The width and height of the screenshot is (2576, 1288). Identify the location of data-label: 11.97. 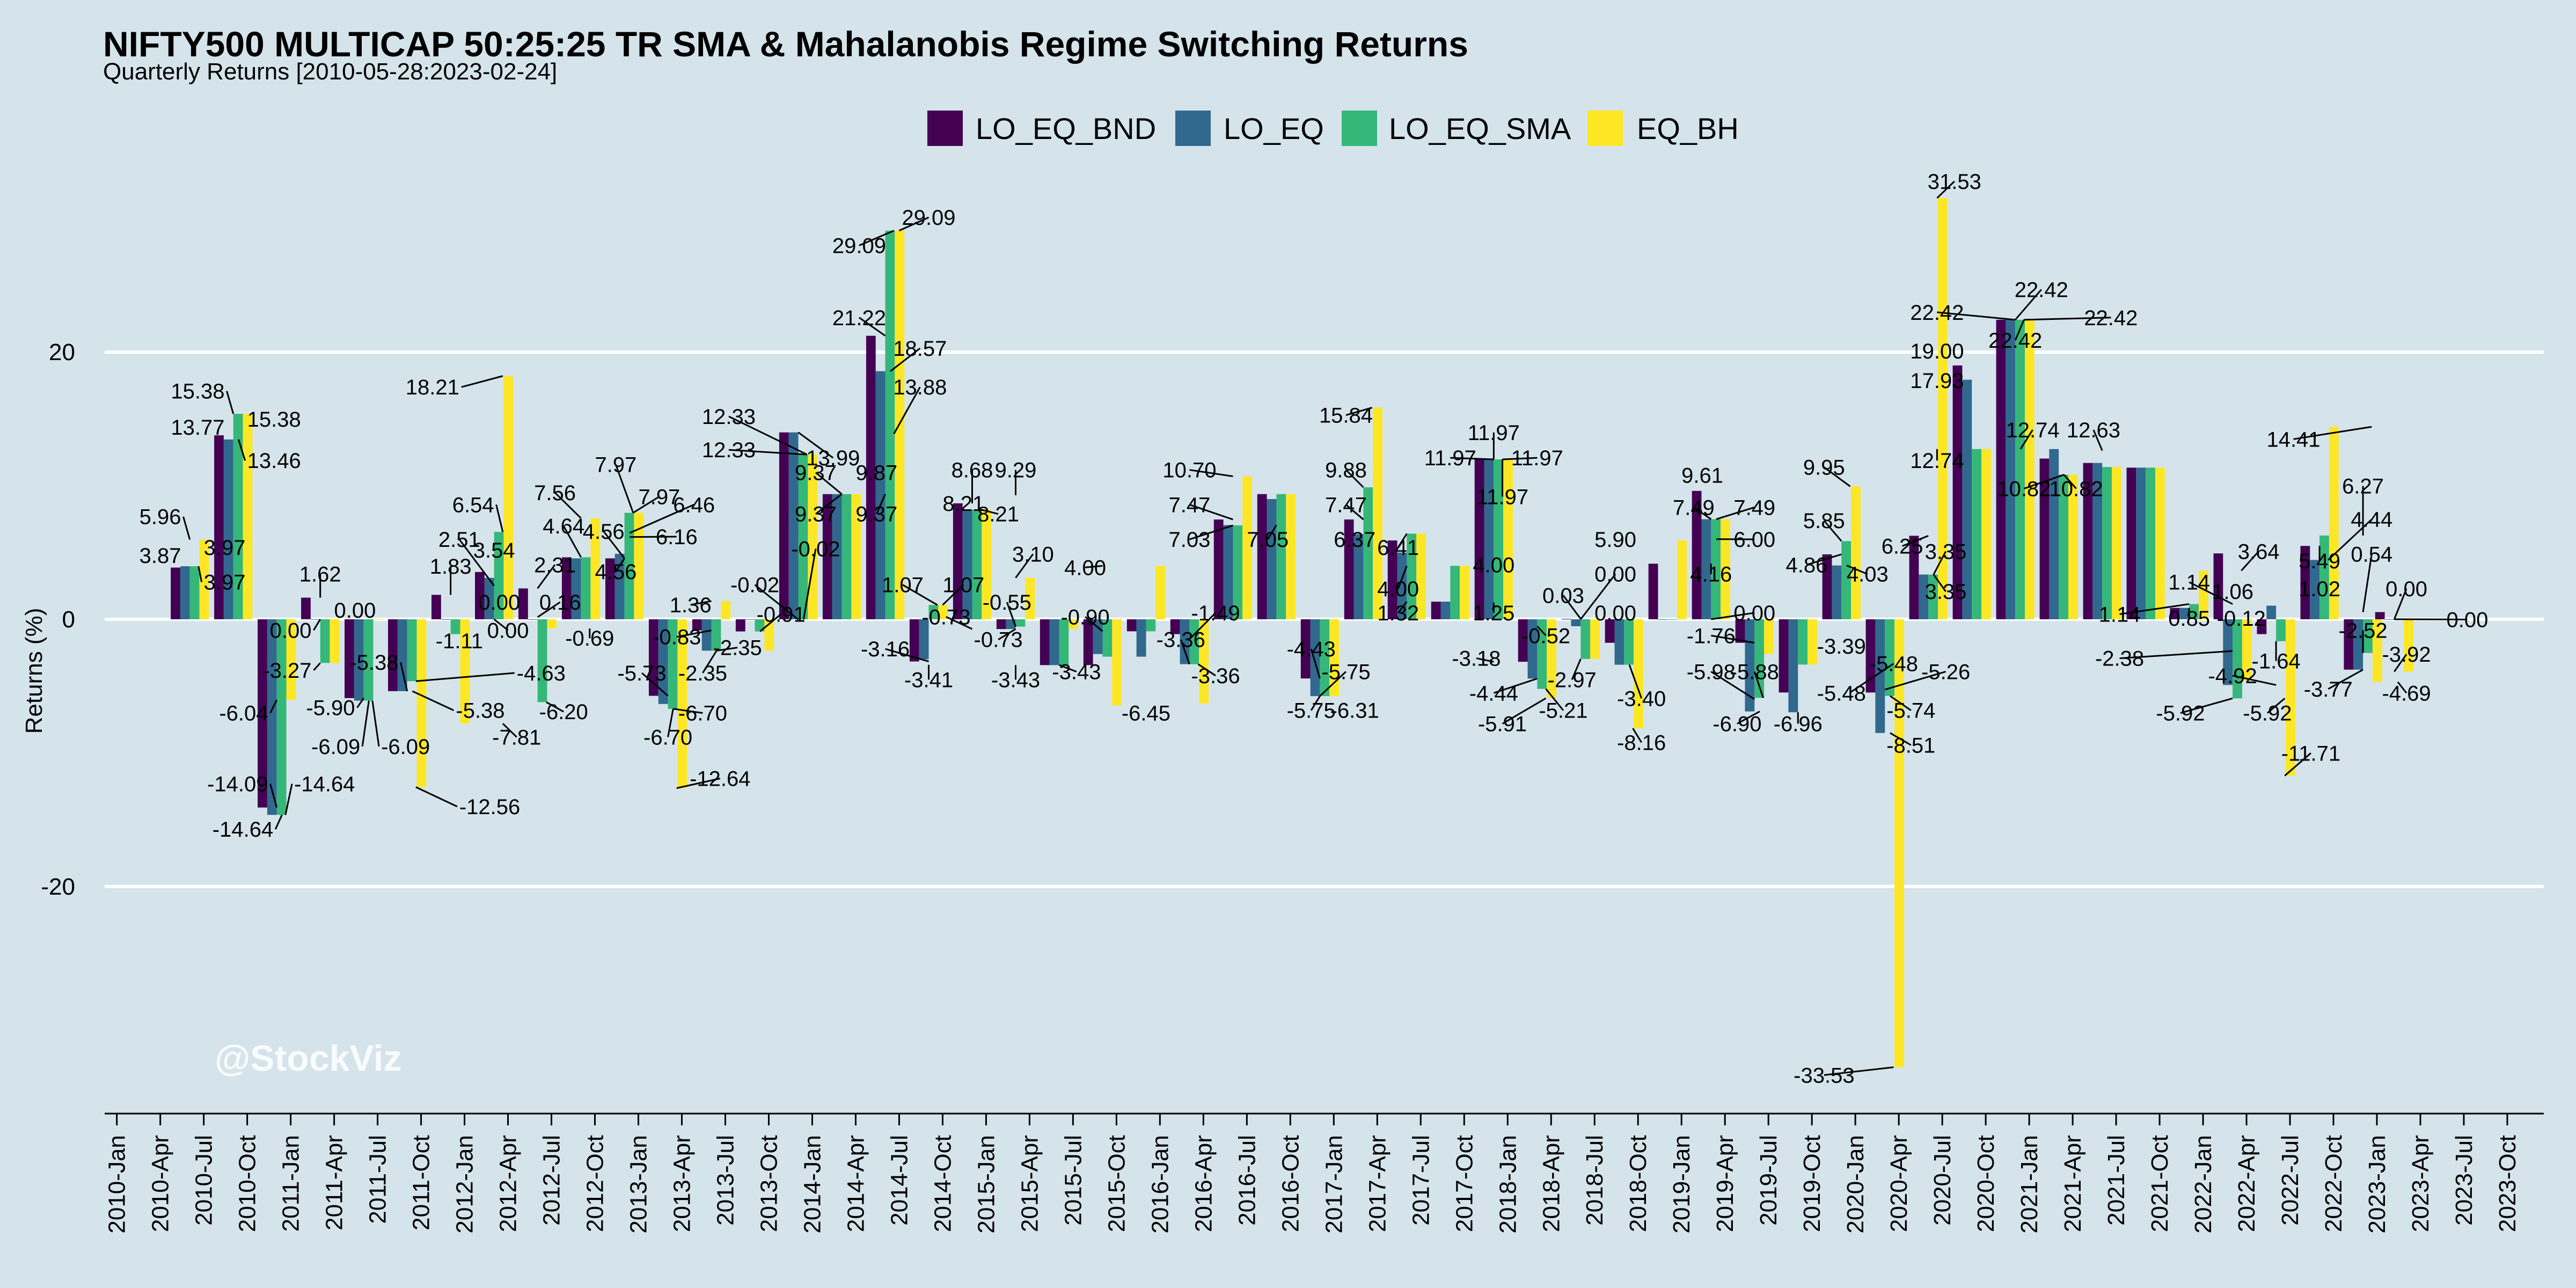
(1537, 458).